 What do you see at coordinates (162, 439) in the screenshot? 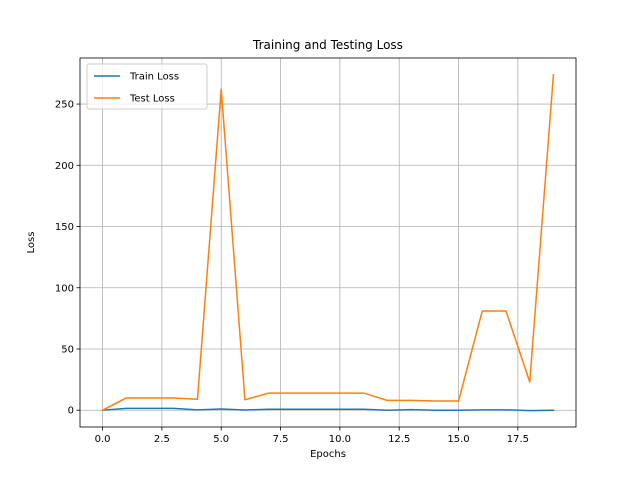
I see `x-tick-label: 2.5` at bounding box center [162, 439].